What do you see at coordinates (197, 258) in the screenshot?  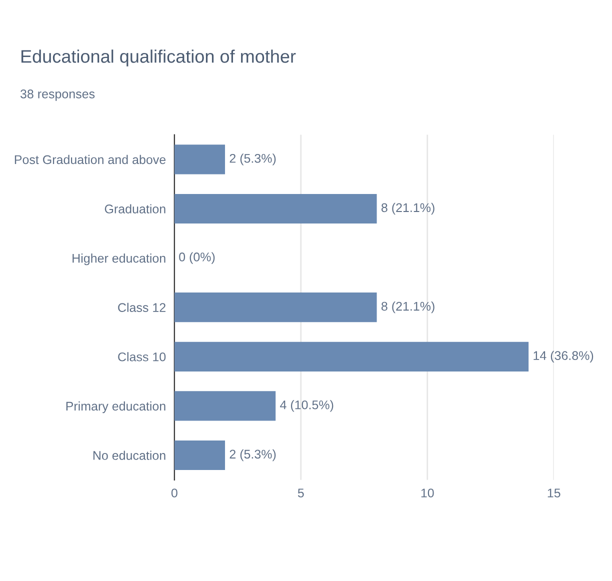 I see `data-label: 0 (0%)` at bounding box center [197, 258].